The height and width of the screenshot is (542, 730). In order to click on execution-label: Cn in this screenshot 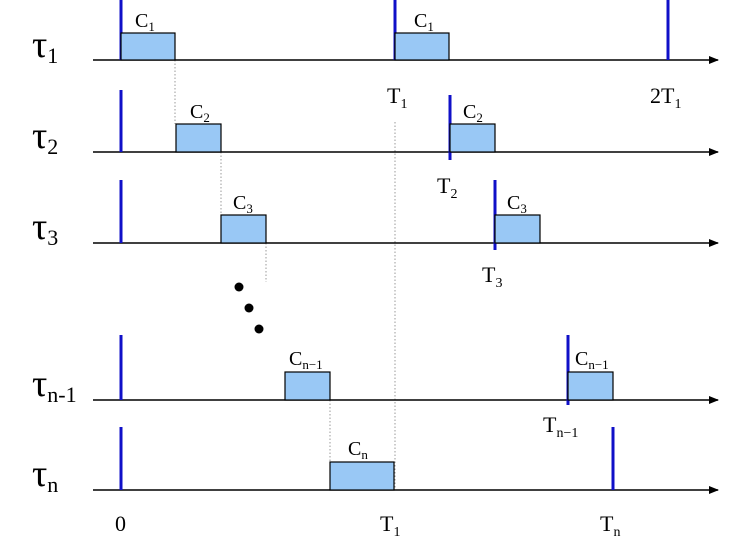, I will do `click(358, 450)`.